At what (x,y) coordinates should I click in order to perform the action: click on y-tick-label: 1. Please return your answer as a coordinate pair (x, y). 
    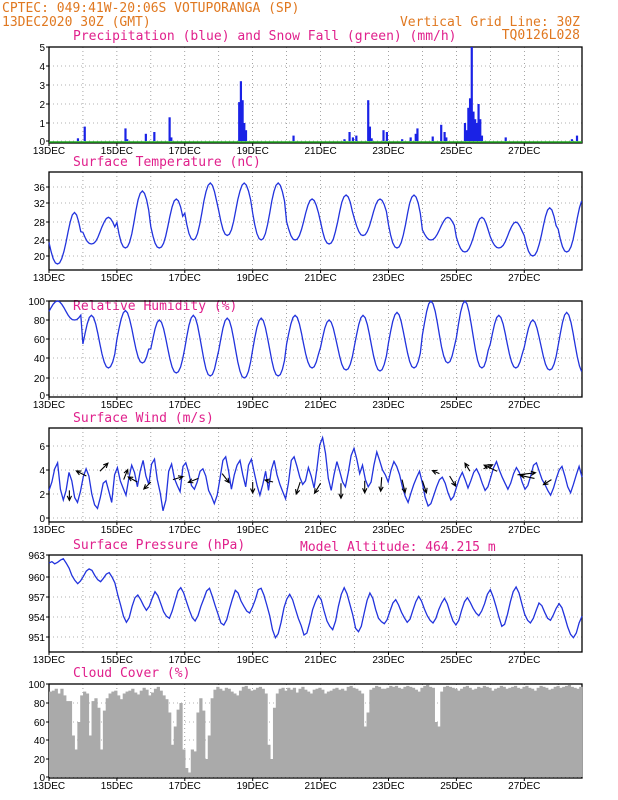
    Looking at the image, I should click on (42, 124).